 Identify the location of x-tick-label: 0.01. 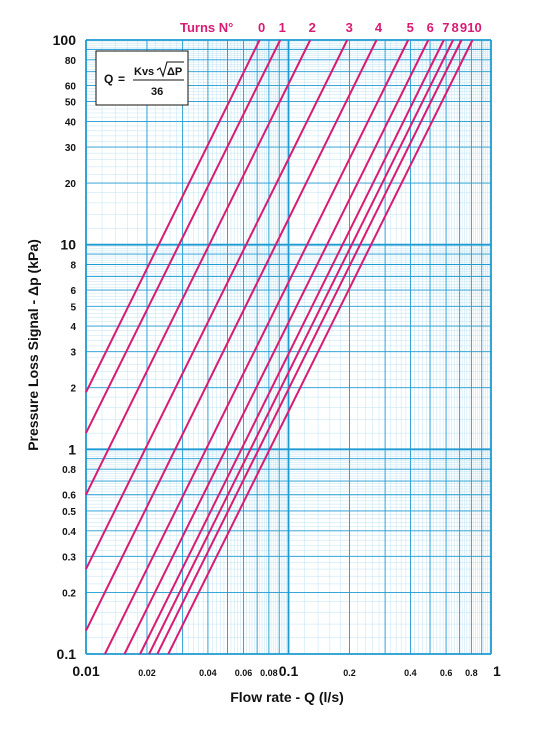
(85, 671).